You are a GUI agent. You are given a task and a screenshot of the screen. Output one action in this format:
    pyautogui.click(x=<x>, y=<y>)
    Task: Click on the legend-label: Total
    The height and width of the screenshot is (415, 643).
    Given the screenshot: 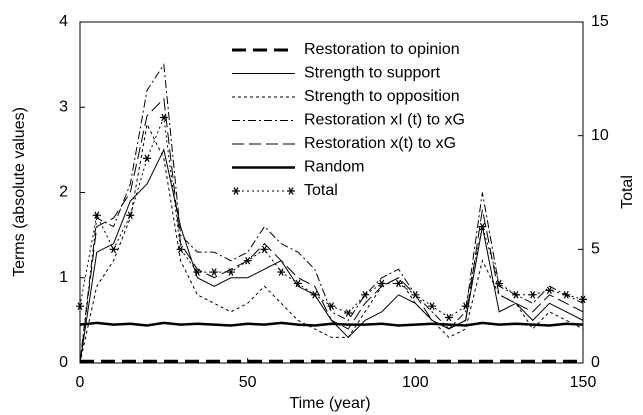 What is the action you would take?
    pyautogui.click(x=321, y=190)
    